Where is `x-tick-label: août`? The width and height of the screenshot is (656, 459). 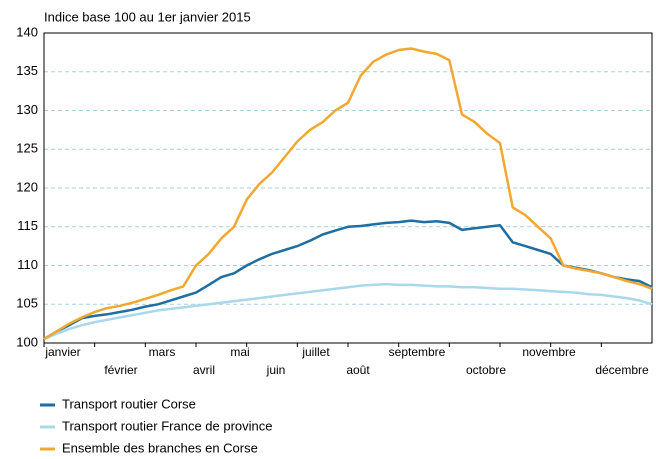 x-tick-label: août is located at coordinates (358, 370).